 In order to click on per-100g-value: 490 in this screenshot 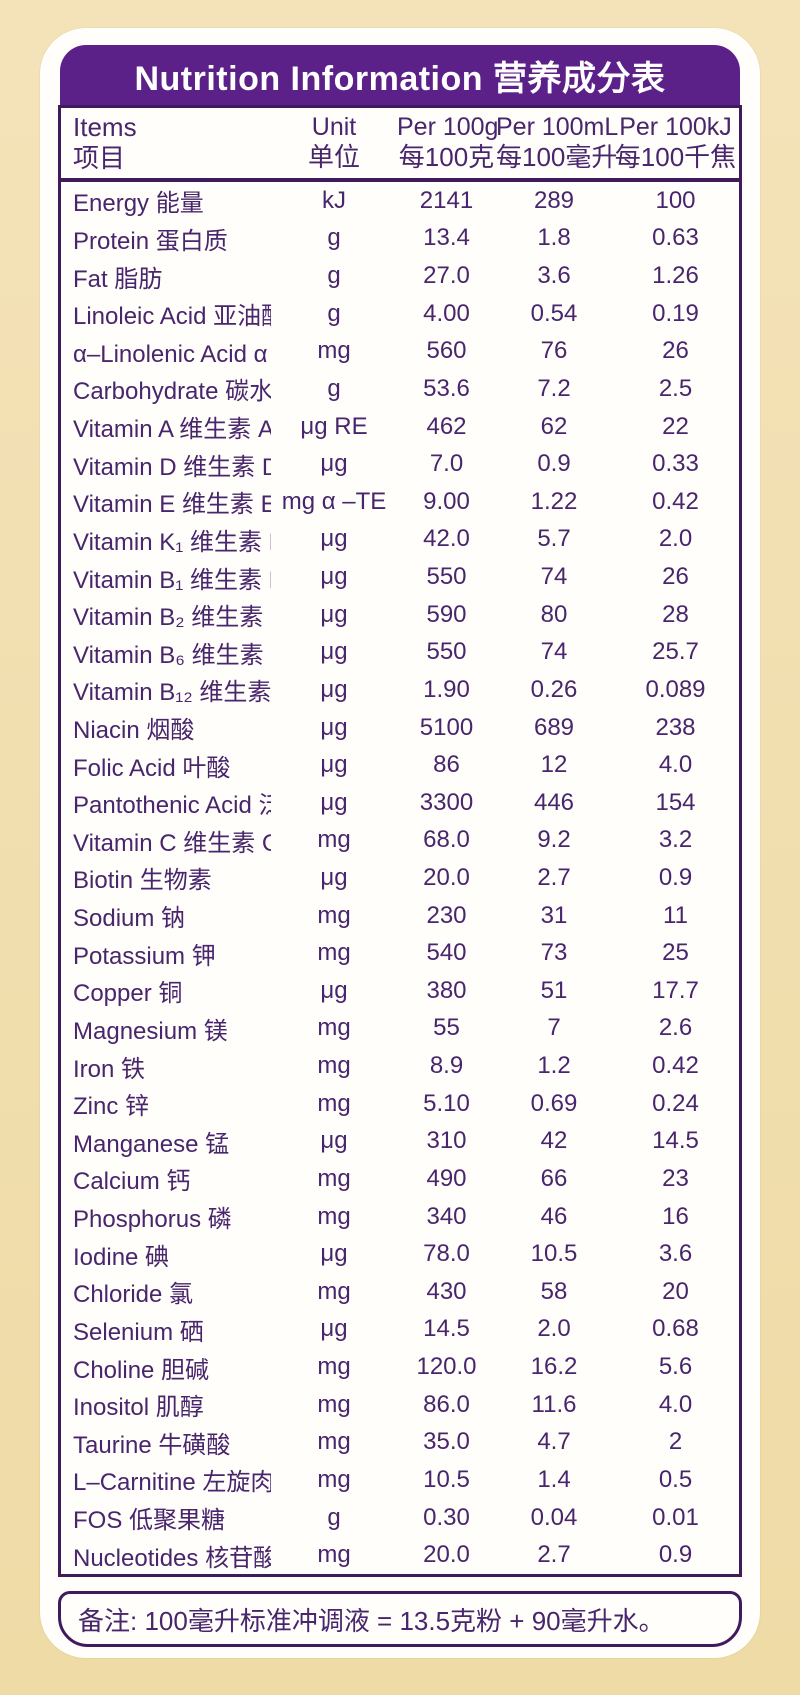, I will do `click(446, 1178)`.